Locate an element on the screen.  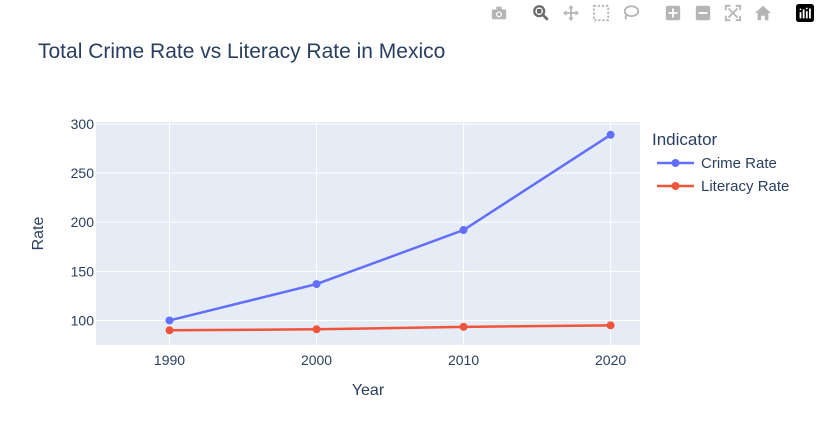
box-select-icon is located at coordinates (601, 13).